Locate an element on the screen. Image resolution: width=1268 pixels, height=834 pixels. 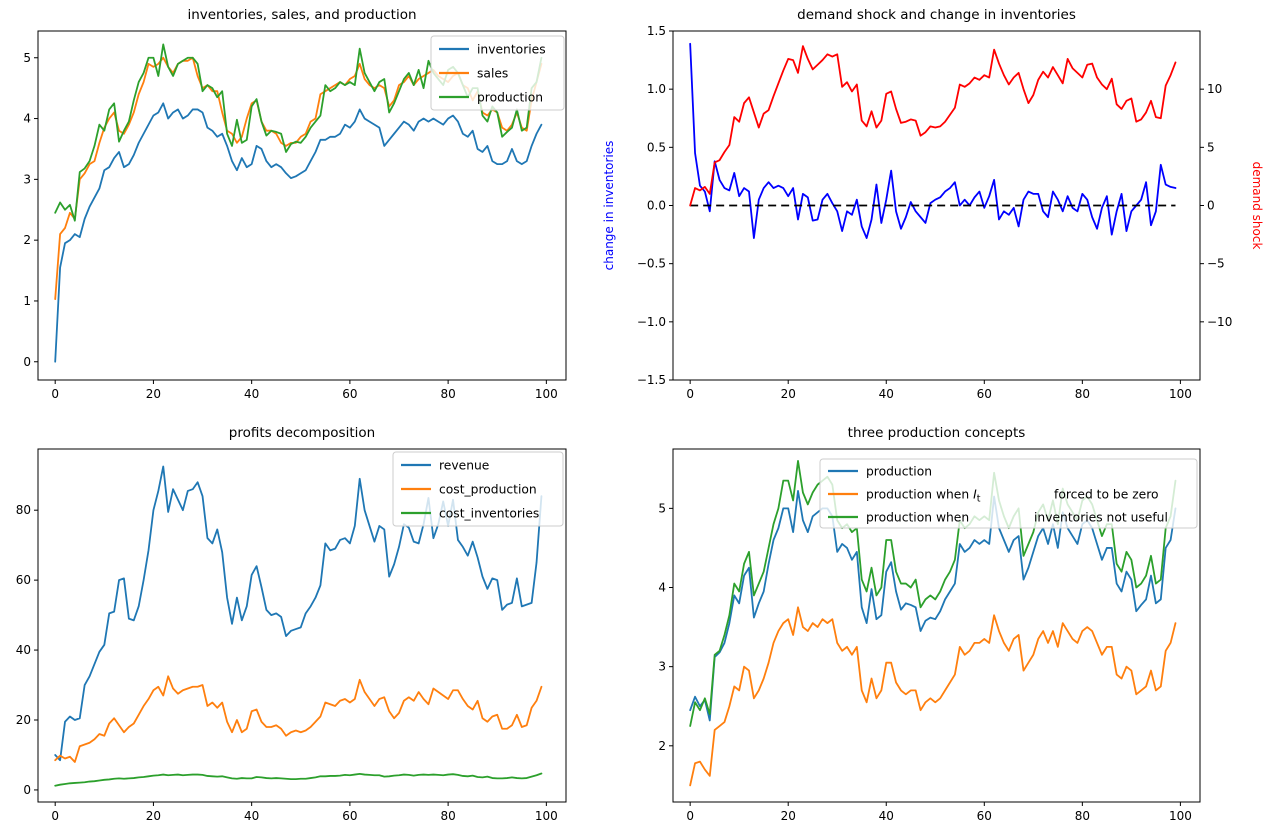
series-line-inventories is located at coordinates (298, 232).